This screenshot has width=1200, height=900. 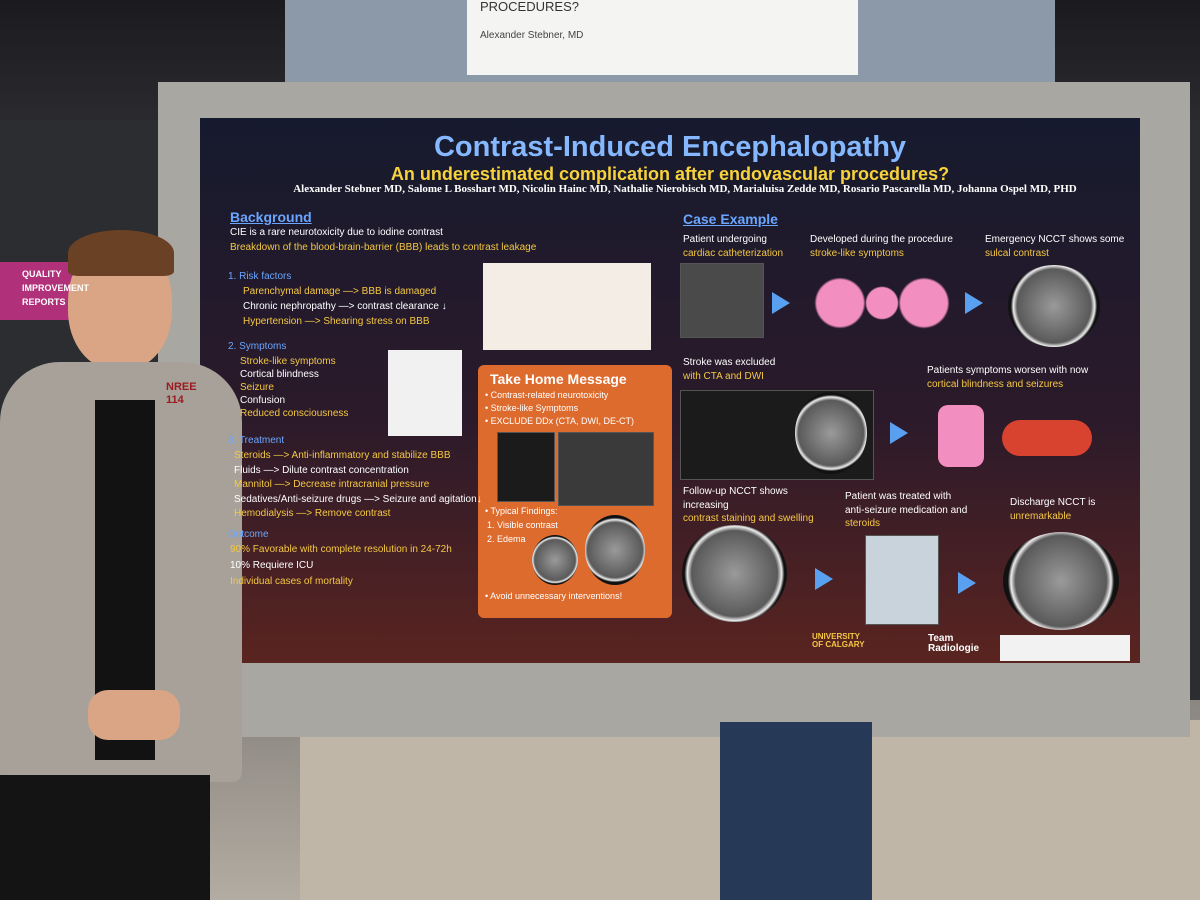 I want to click on logo: UNIVERSITY OF CALGARY, so click(x=838, y=640).